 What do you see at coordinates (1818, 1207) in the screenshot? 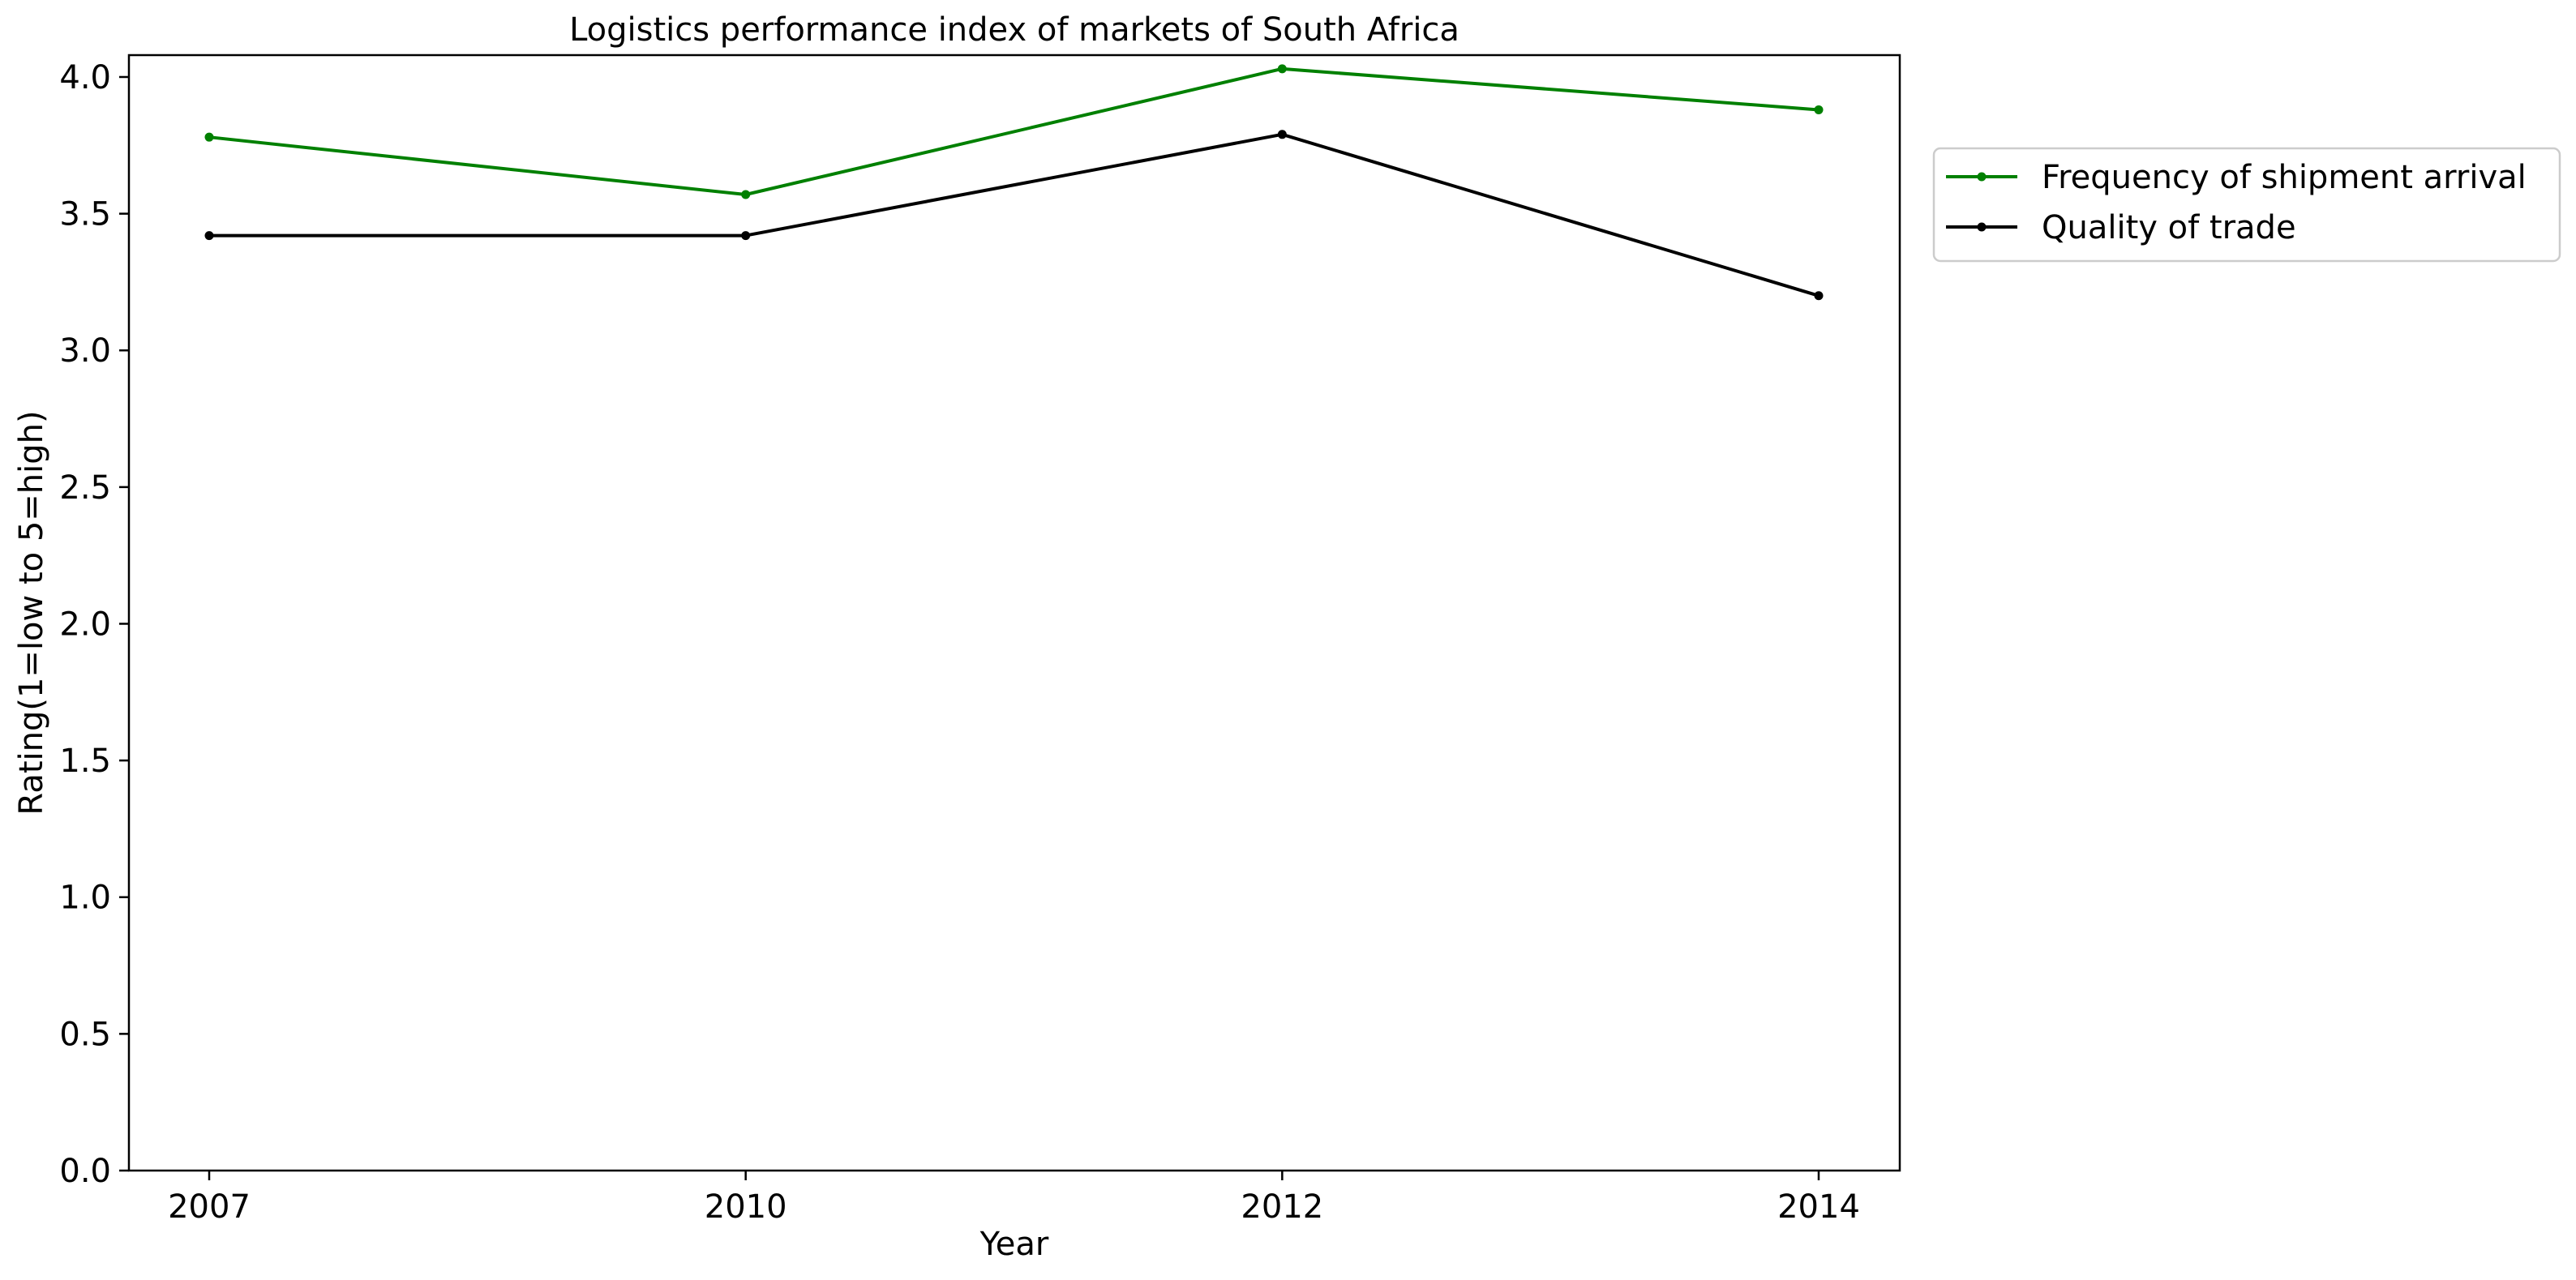
I see `x-tick-label: 2014` at bounding box center [1818, 1207].